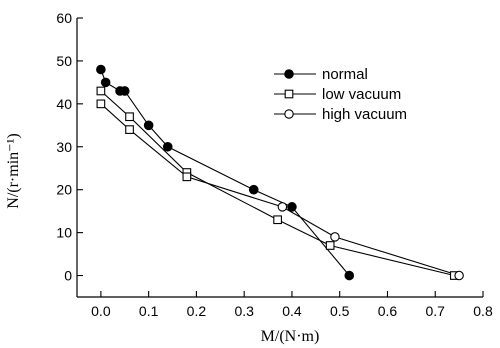  What do you see at coordinates (64, 233) in the screenshot?
I see `y-tick-label: 10` at bounding box center [64, 233].